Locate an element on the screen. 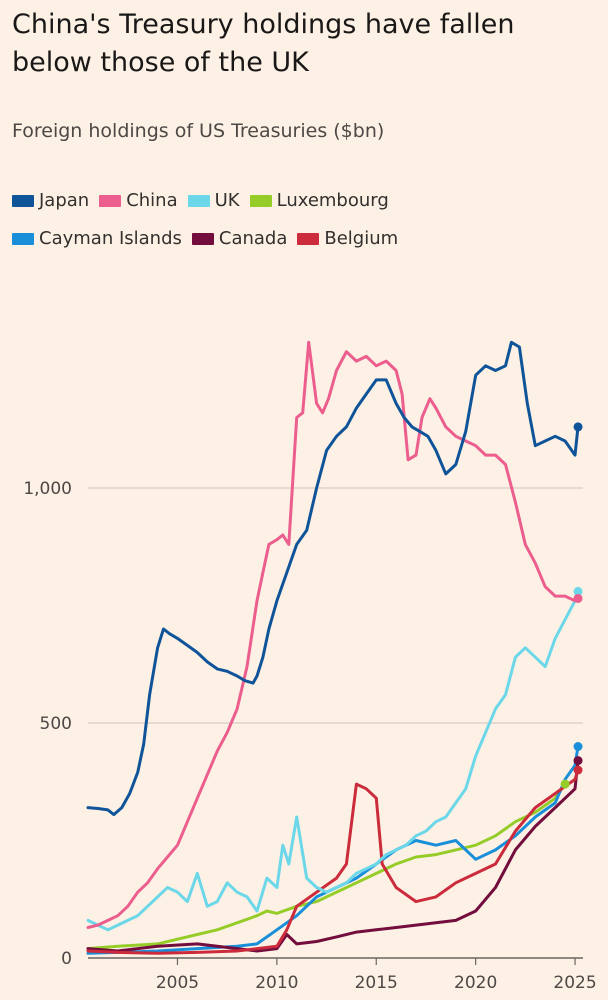  legend-item-uk: UK is located at coordinates (213, 201).